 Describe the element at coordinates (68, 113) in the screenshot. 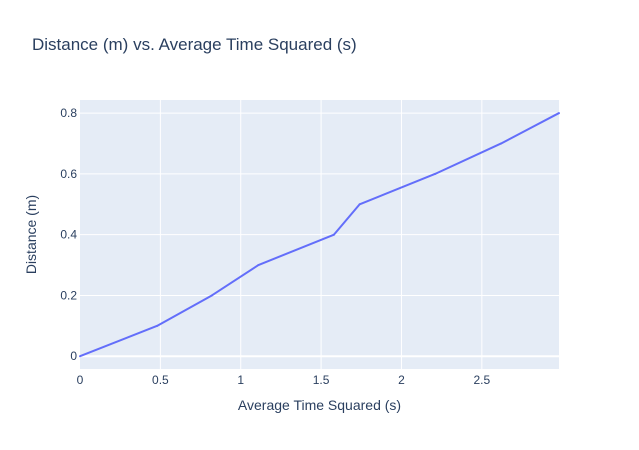

I see `y-tick-label: 0.8` at that location.